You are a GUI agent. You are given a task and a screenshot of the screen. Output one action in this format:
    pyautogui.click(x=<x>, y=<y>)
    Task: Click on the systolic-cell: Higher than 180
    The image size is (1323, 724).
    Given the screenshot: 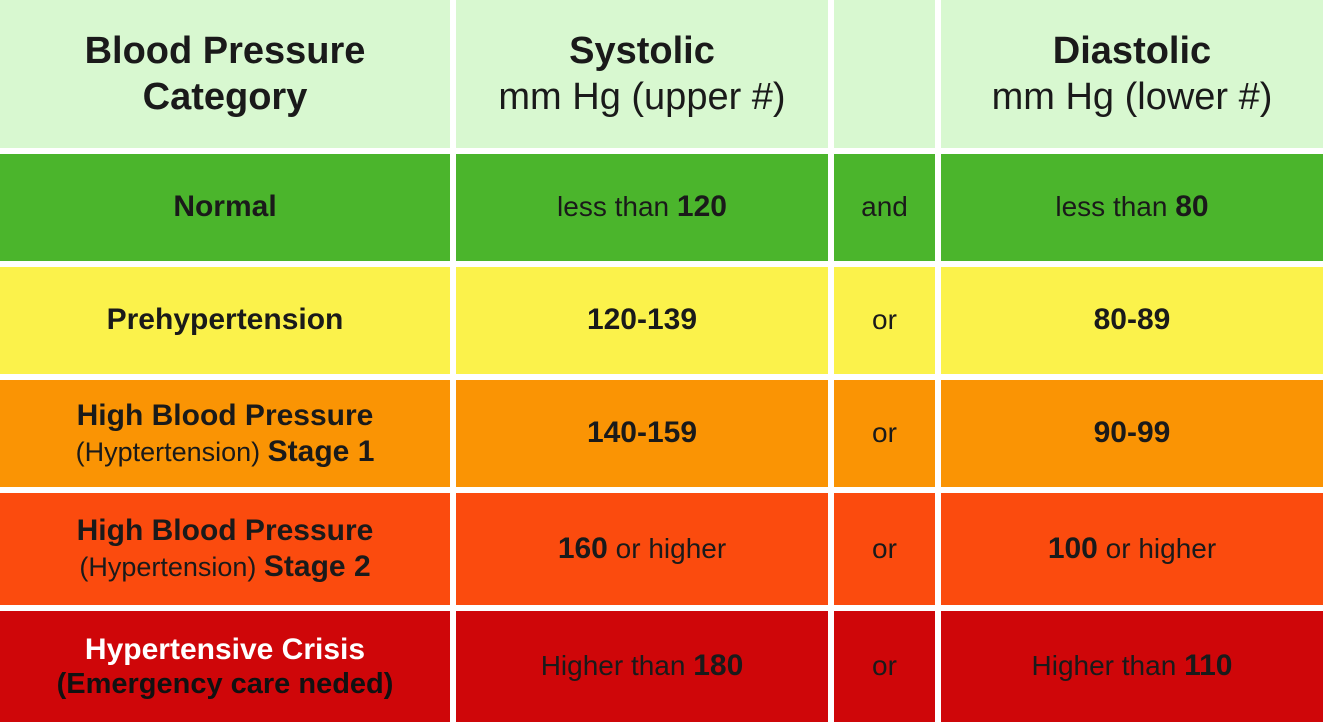 What is the action you would take?
    pyautogui.click(x=642, y=666)
    